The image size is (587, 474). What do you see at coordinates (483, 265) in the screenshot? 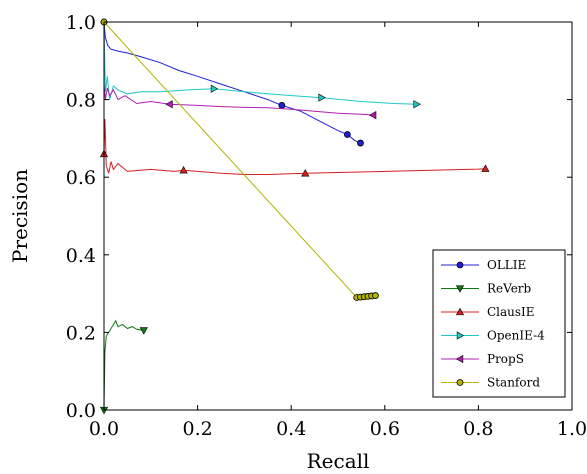
I see `legend-entry-ollie: OLLIE` at bounding box center [483, 265].